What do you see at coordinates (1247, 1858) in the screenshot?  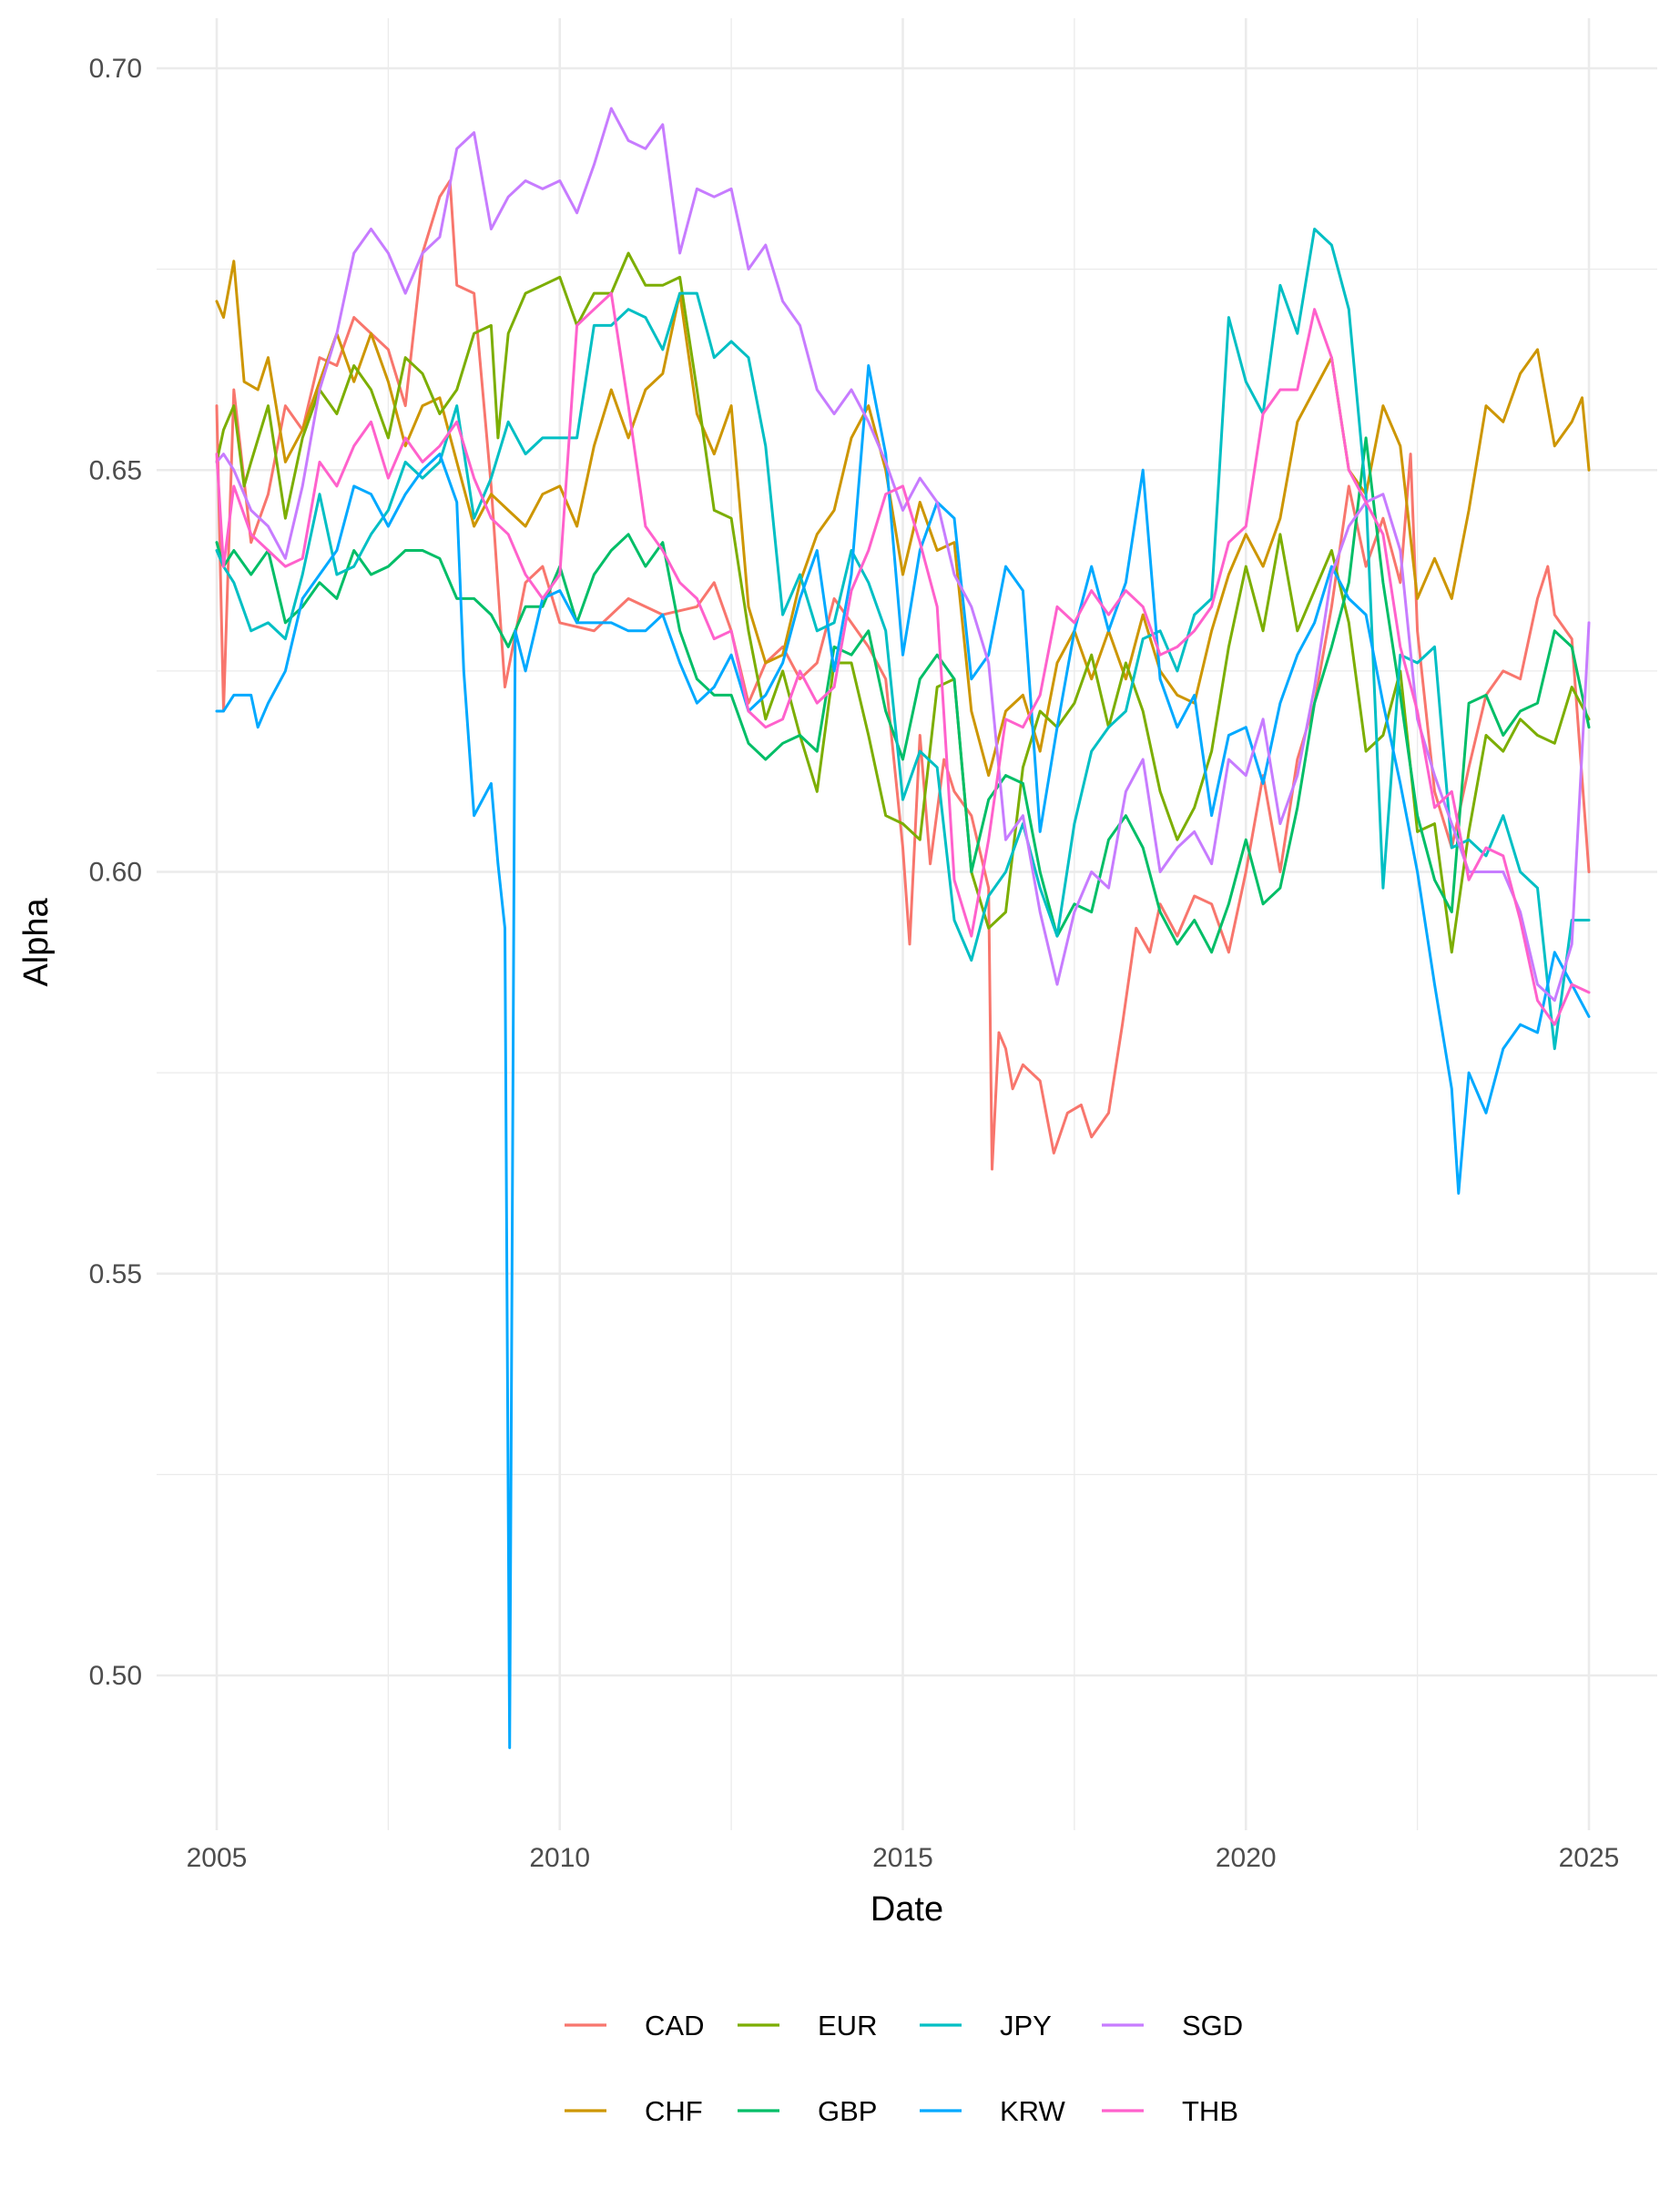 I see `x-tick-label: 2020` at bounding box center [1247, 1858].